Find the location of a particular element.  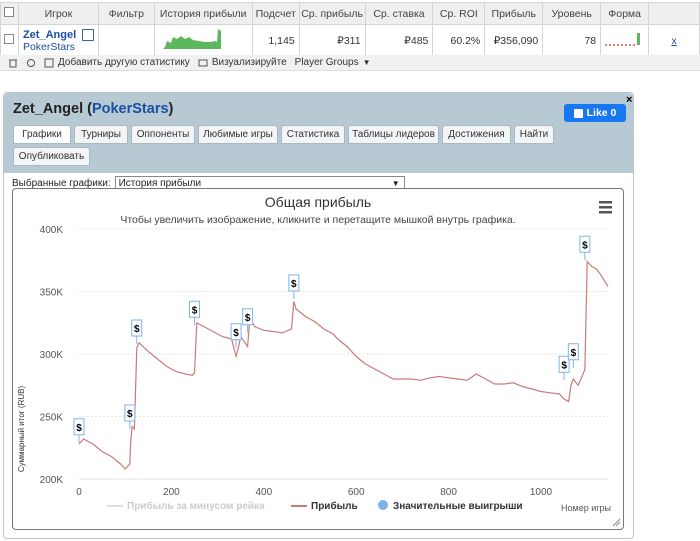

remove-cell: x is located at coordinates (674, 40).